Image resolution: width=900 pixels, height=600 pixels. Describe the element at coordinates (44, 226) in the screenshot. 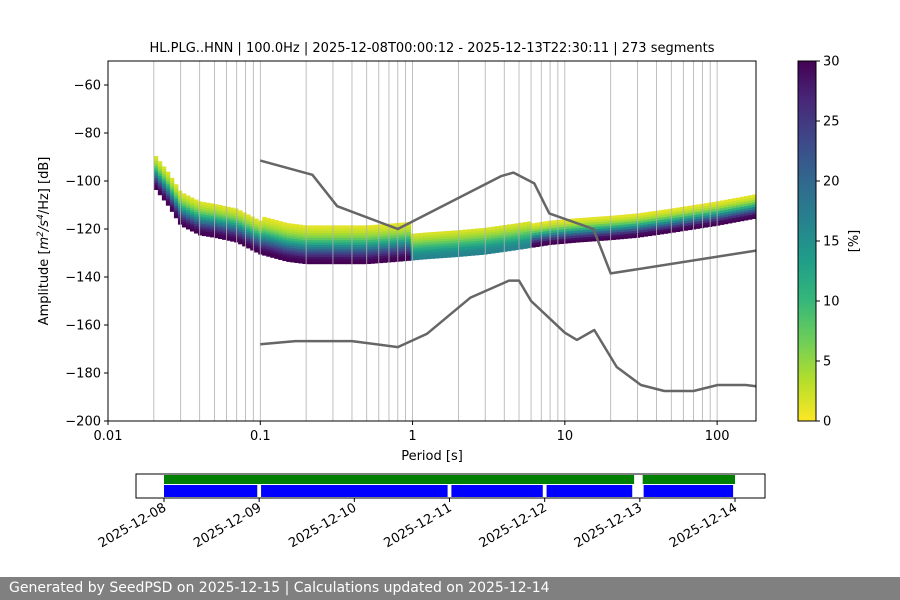

I see `y-axis-label-unit-mid: /s` at that location.